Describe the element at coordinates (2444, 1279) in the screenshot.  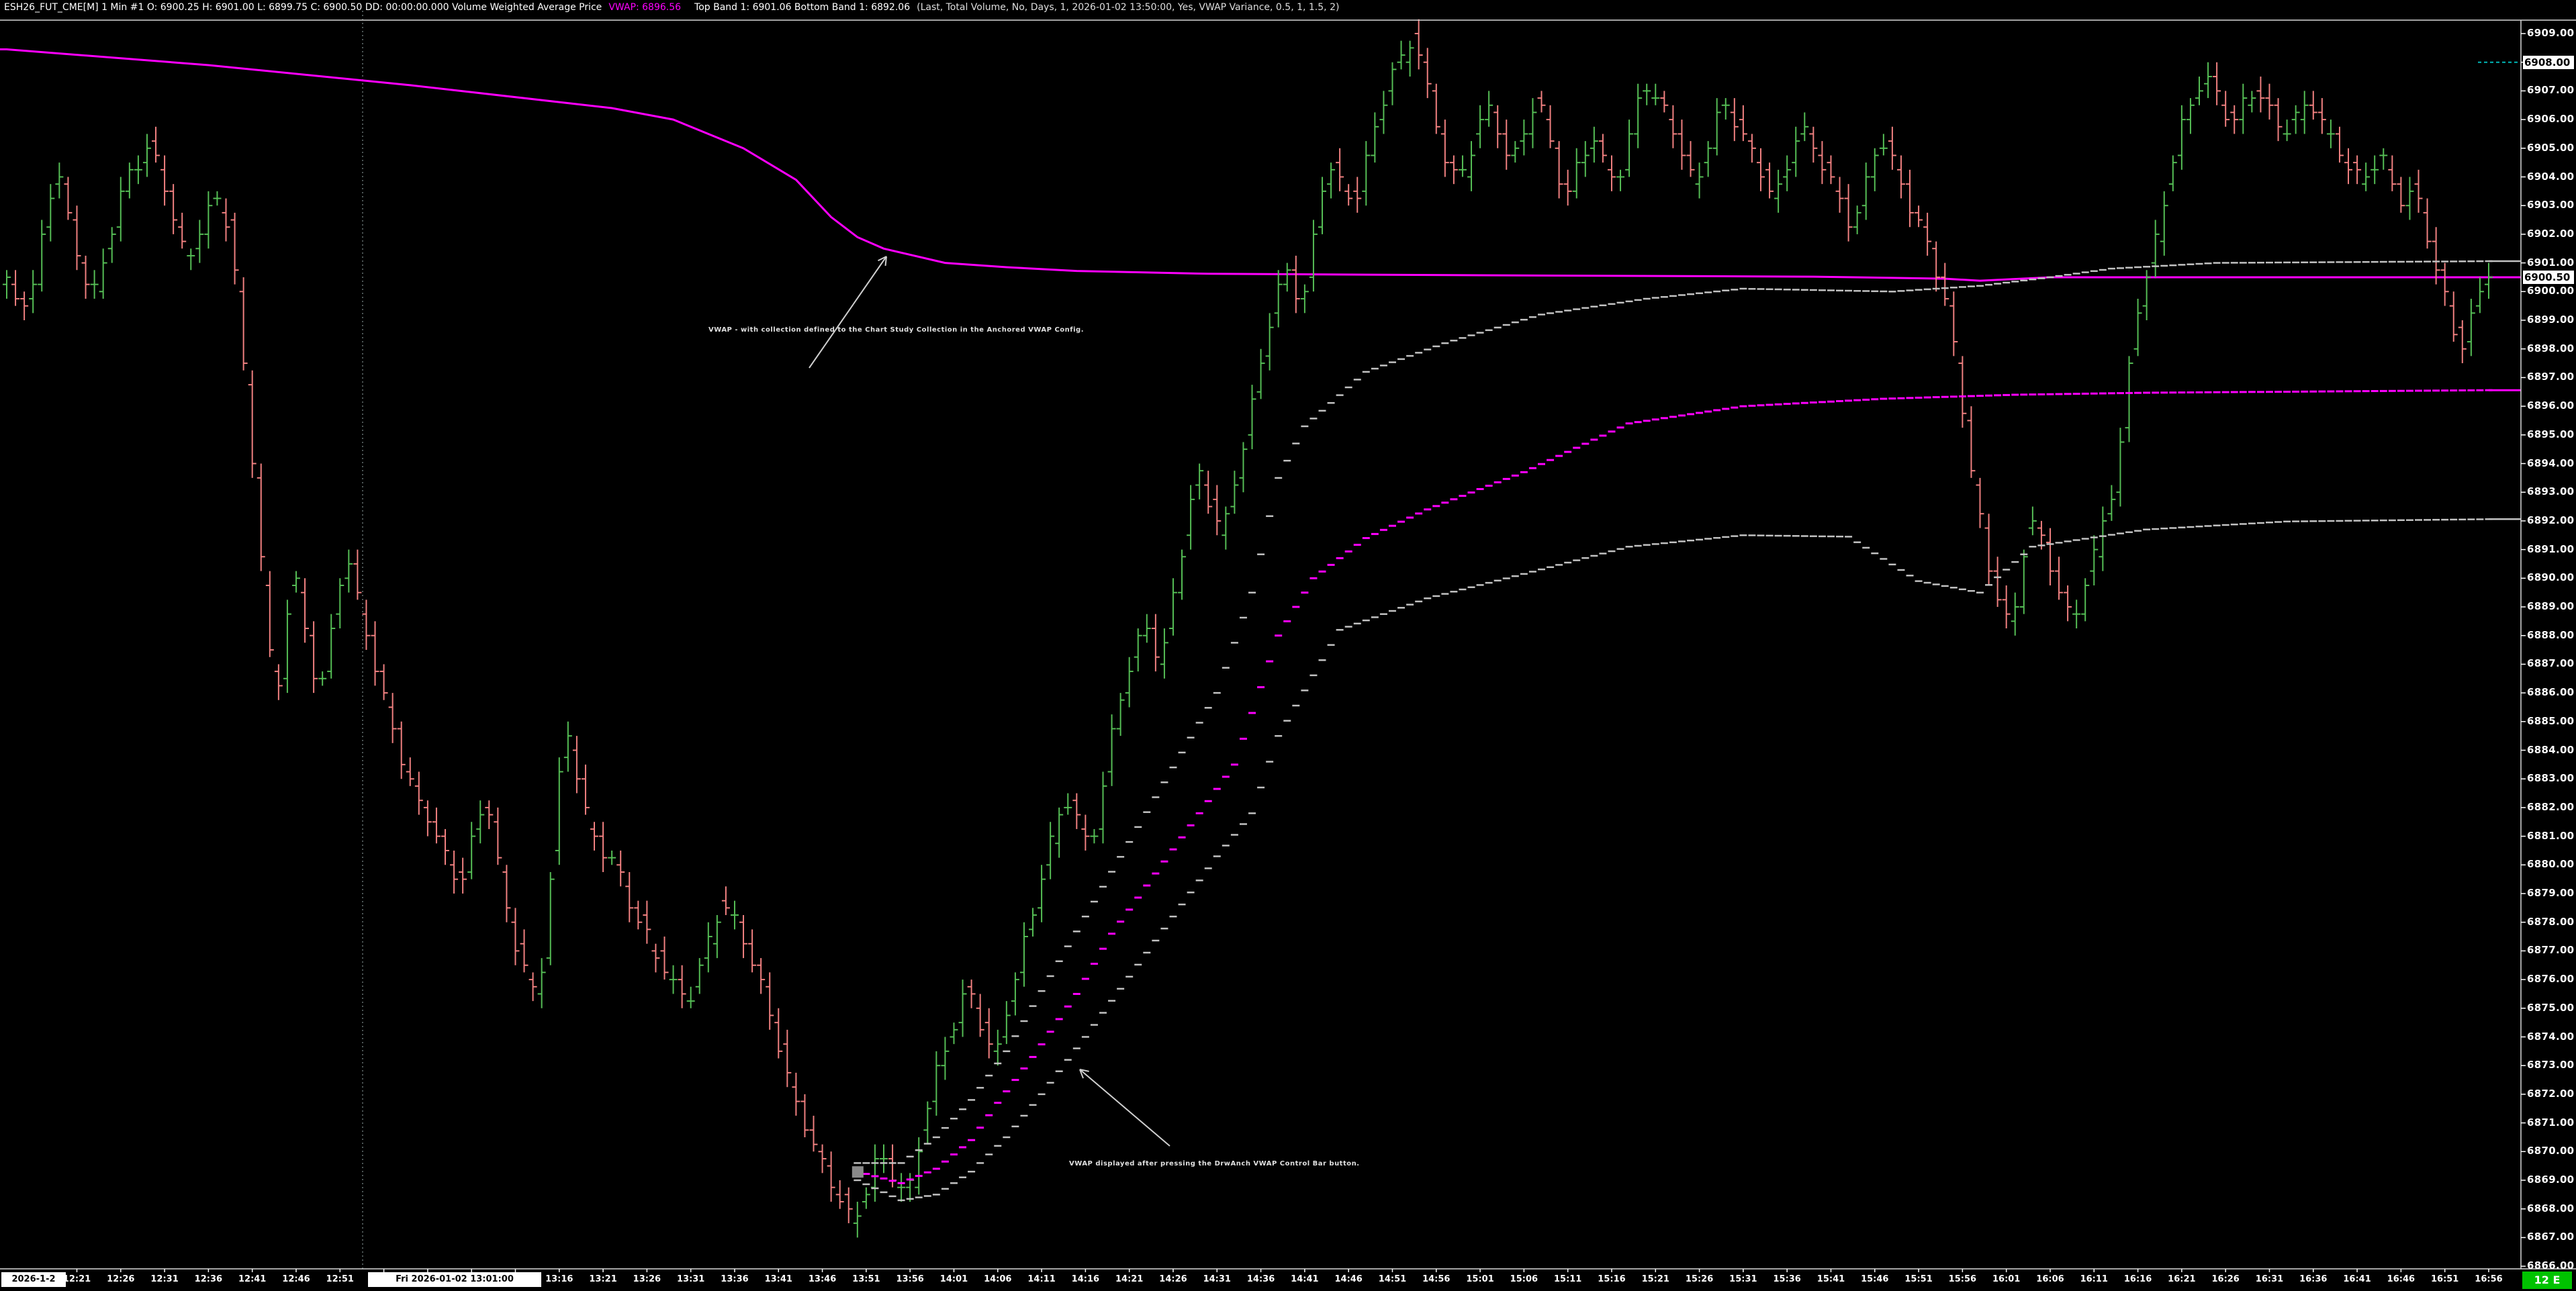
I see `time-axis-label: 16:51` at that location.